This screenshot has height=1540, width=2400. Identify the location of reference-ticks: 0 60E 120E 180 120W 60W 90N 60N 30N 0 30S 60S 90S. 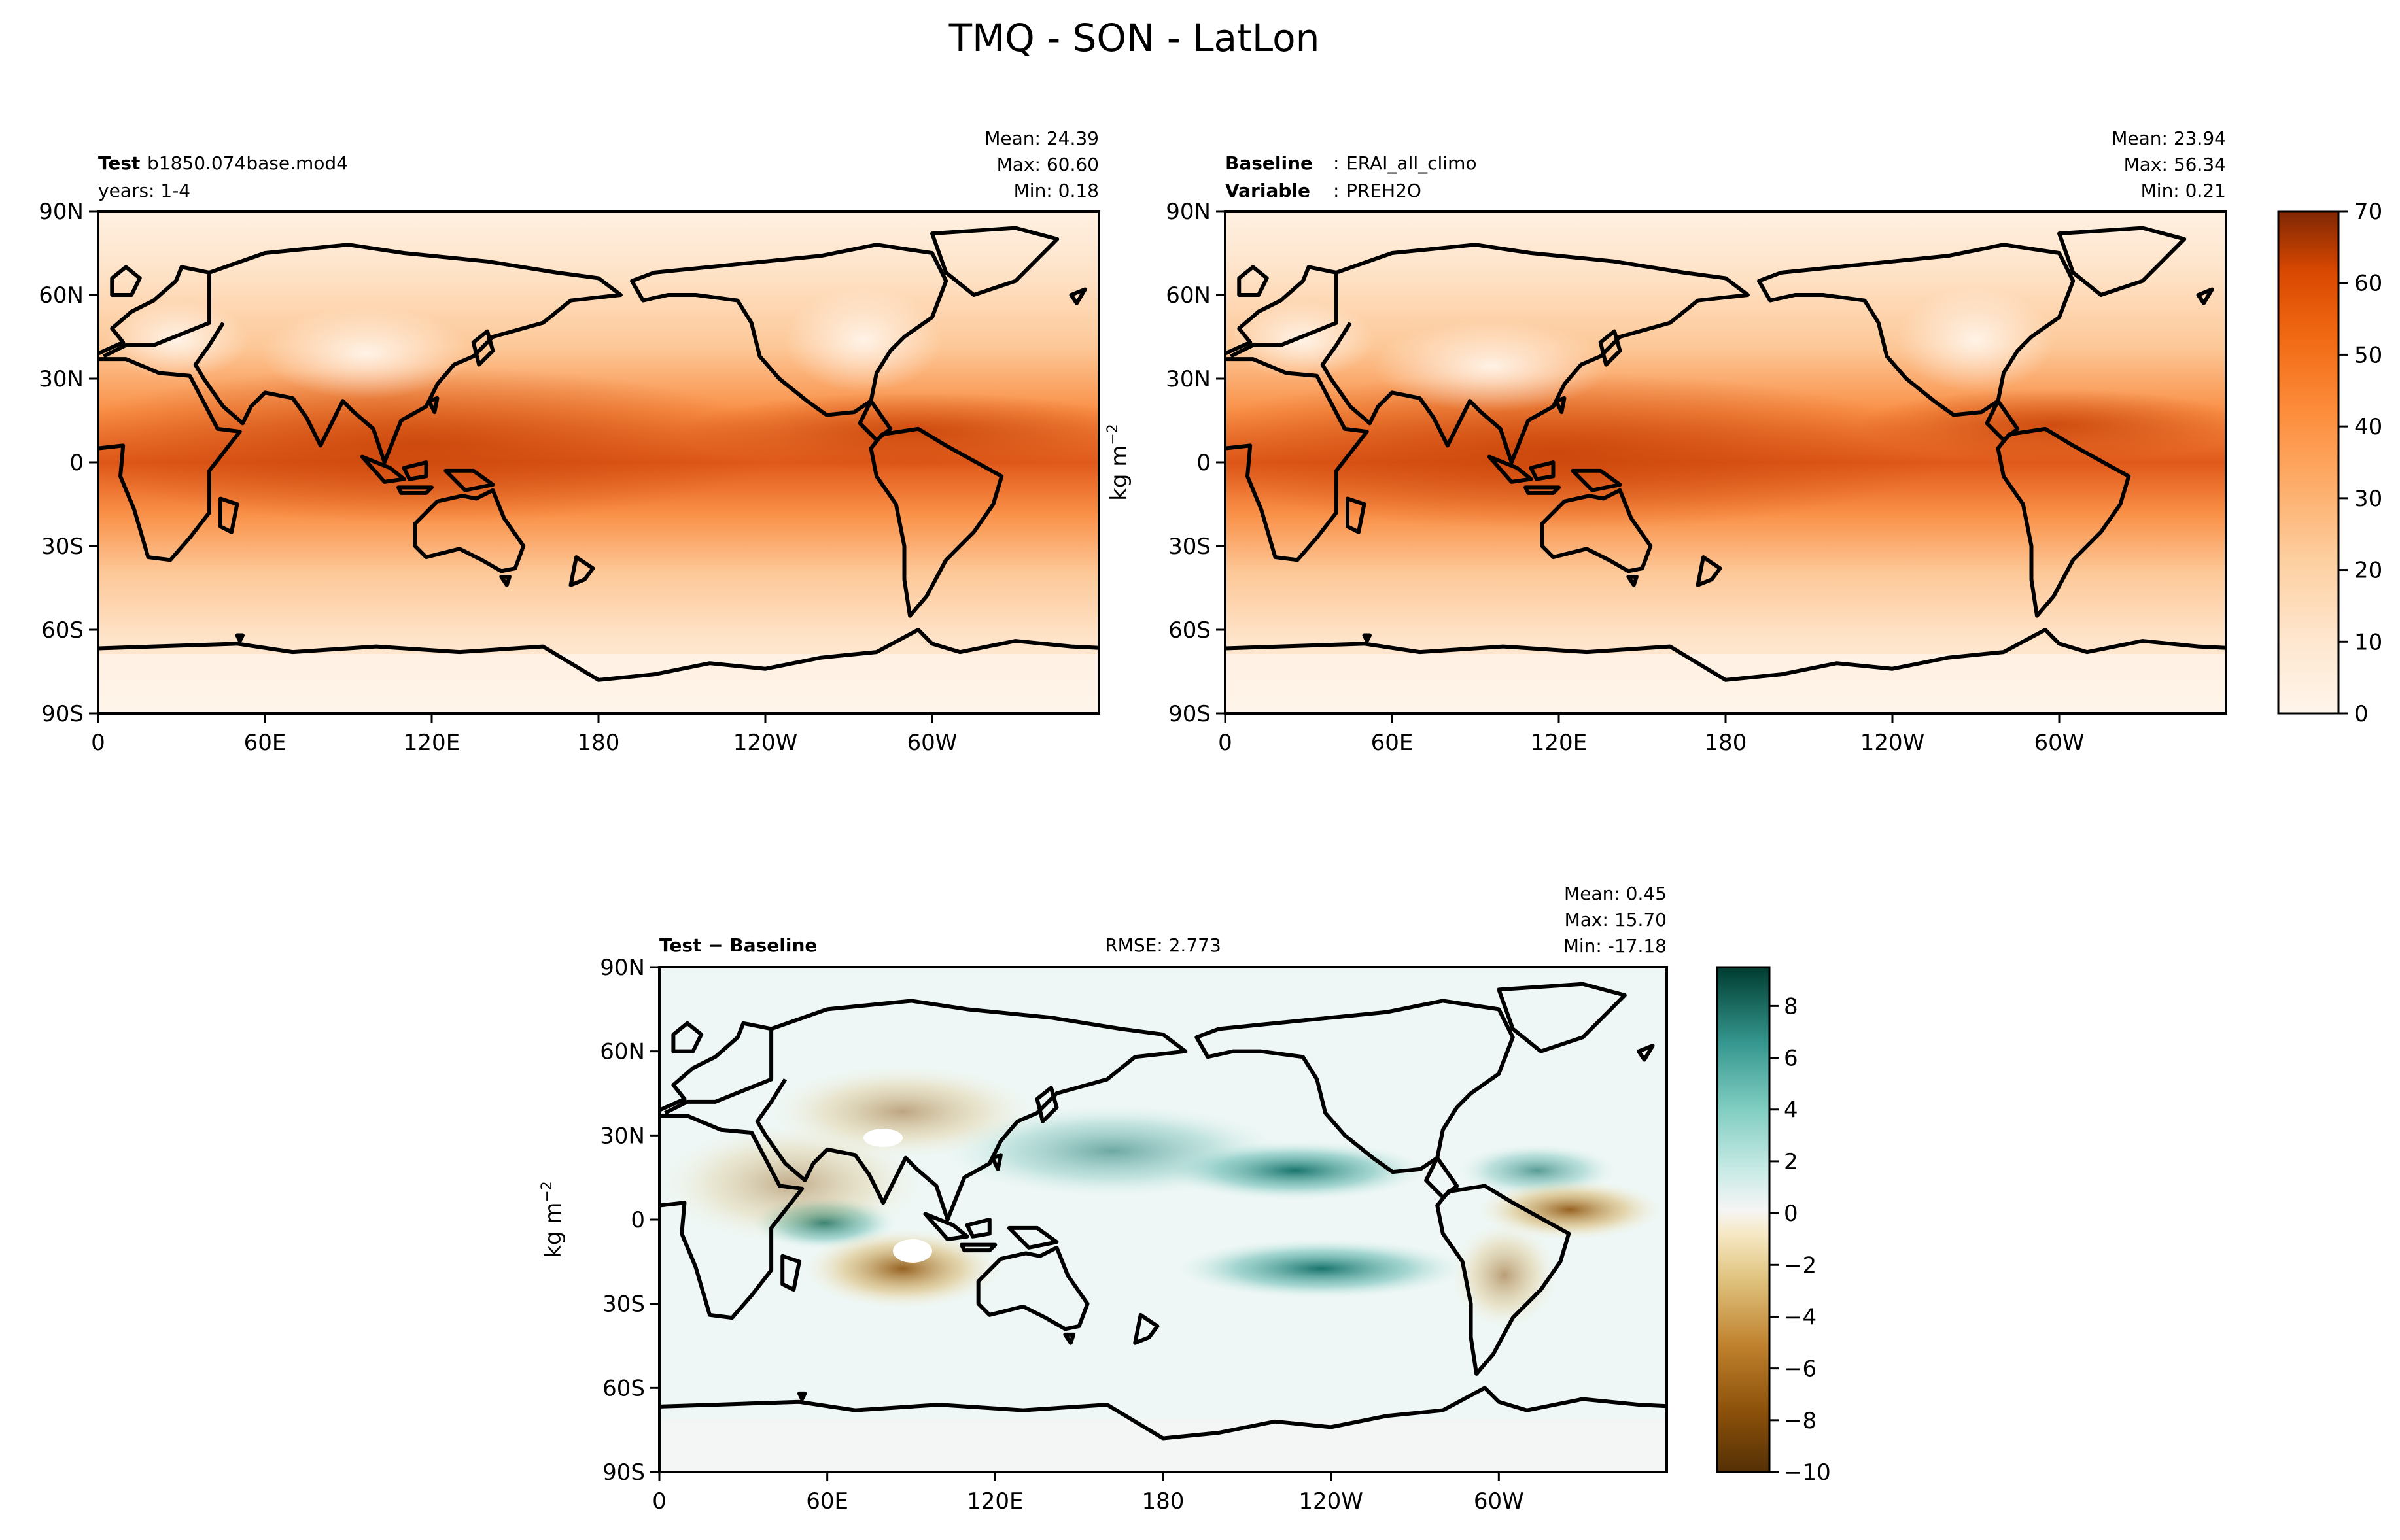
(1625, 477).